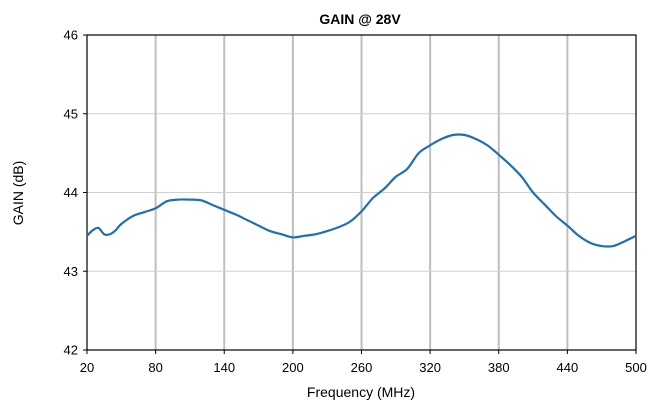 This screenshot has height=402, width=650. Describe the element at coordinates (71, 192) in the screenshot. I see `y-tick-label: 44` at that location.